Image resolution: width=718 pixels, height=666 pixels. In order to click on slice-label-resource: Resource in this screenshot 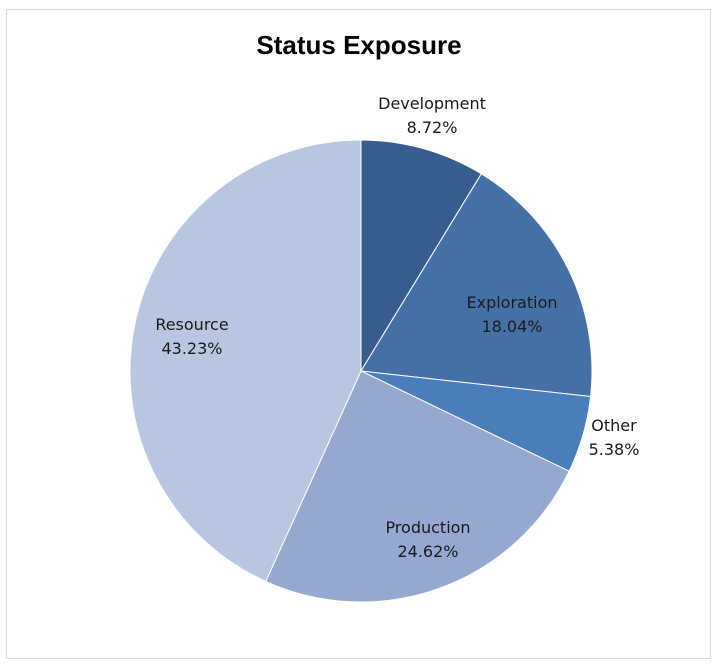, I will do `click(191, 324)`.